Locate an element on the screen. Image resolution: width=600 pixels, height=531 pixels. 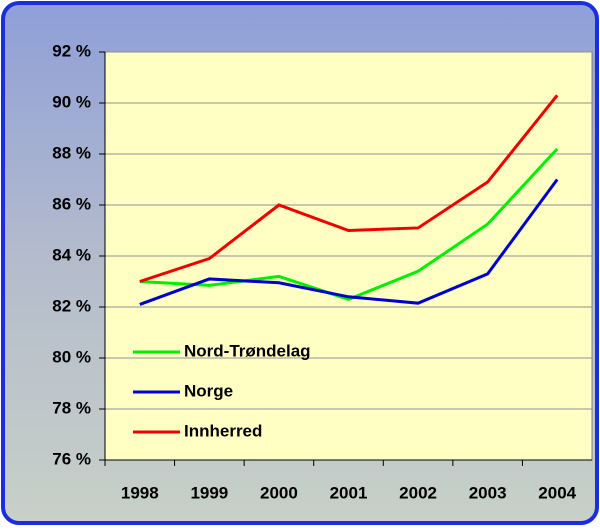
legend-label: Nord-Trøndelag is located at coordinates (247, 350).